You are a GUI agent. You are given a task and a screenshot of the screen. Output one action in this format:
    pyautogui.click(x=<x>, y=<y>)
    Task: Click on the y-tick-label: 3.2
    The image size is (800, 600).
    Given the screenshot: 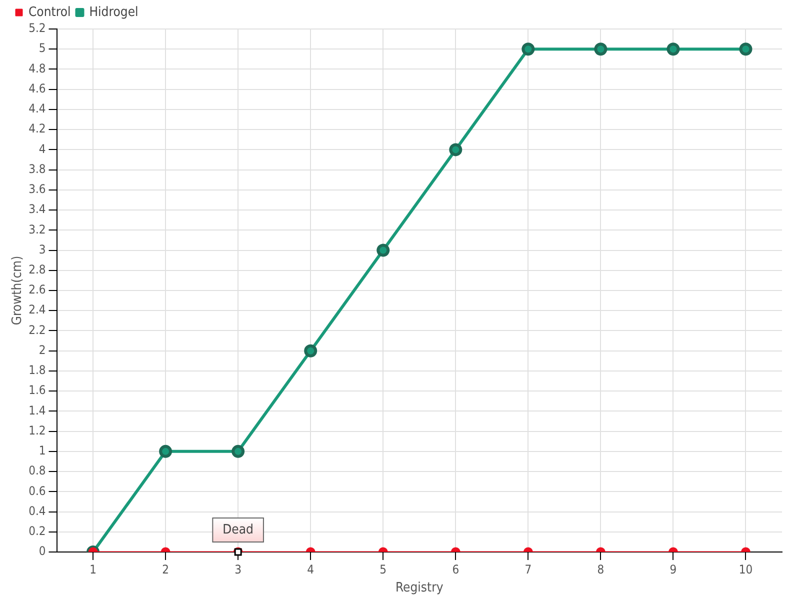 What is the action you would take?
    pyautogui.click(x=37, y=229)
    